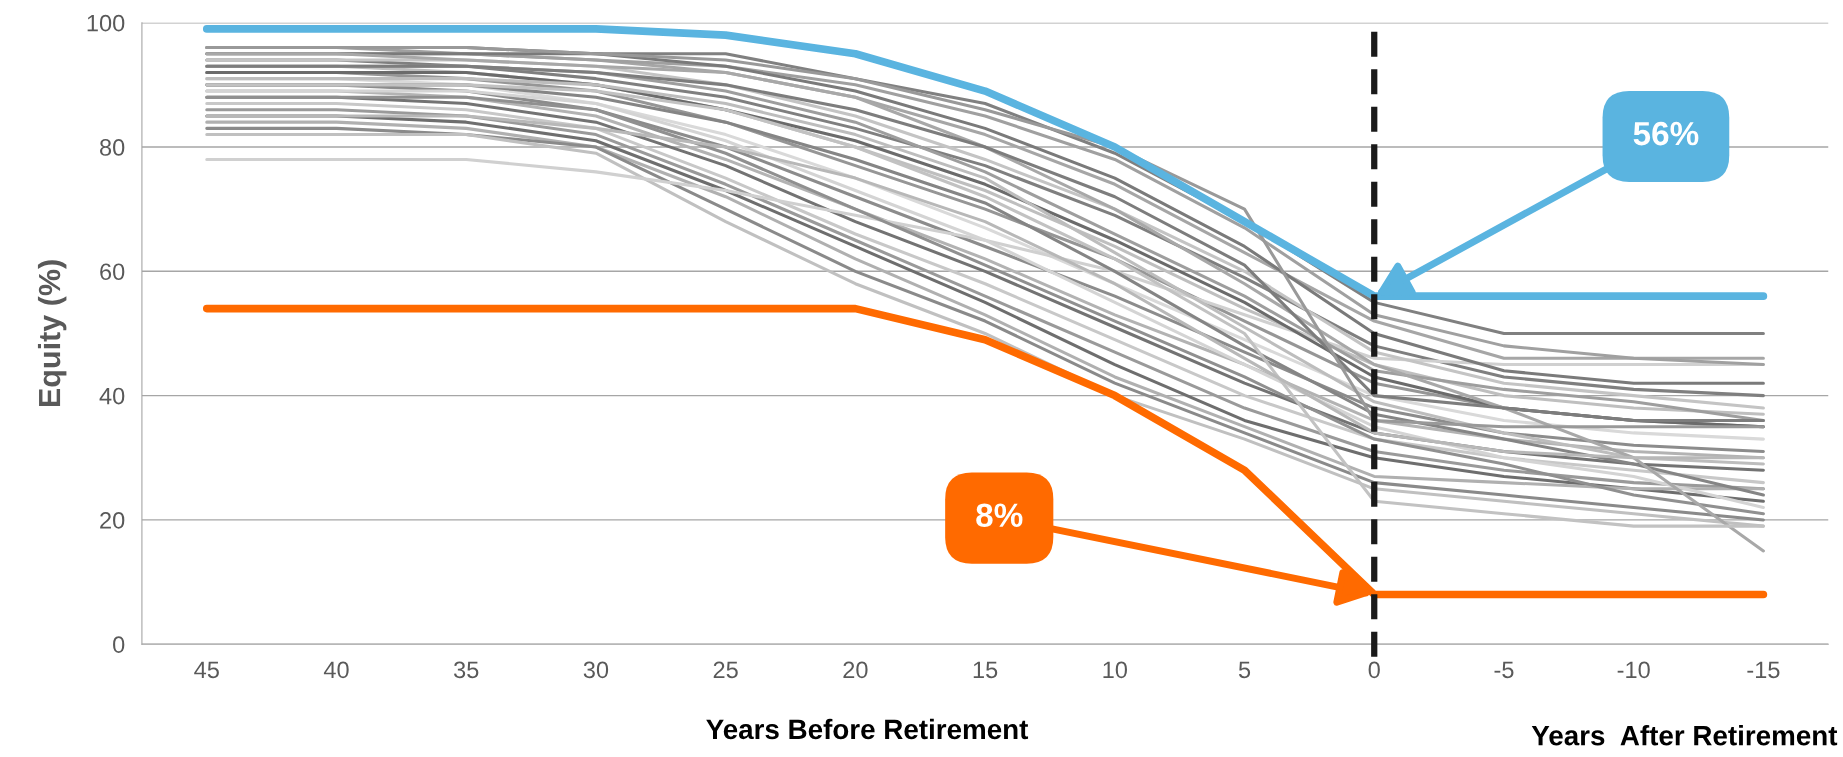 This screenshot has width=1843, height=757. I want to click on x-tick-label: 5, so click(1244, 670).